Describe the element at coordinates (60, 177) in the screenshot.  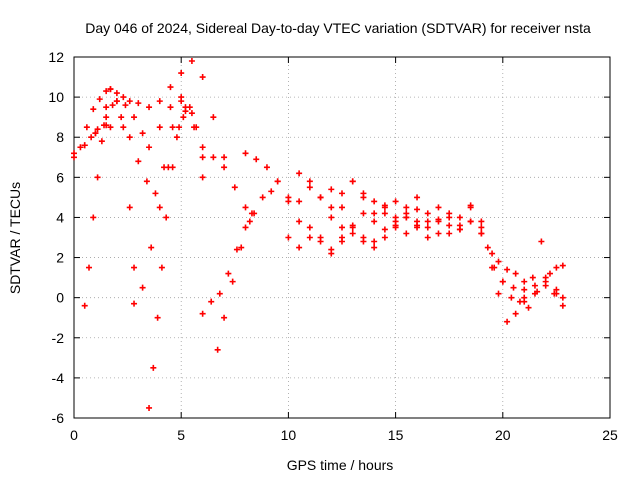
I see `y-tick-label: 6` at that location.